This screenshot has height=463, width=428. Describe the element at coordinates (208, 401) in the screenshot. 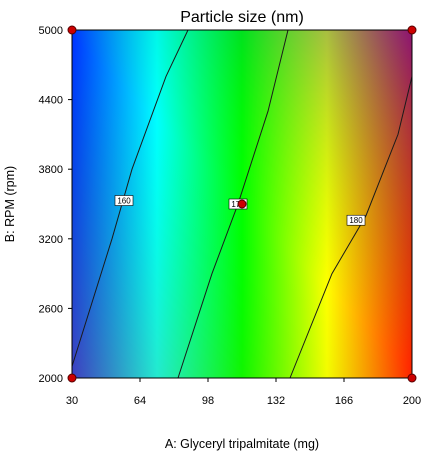

I see `x-tick-label: 98` at that location.